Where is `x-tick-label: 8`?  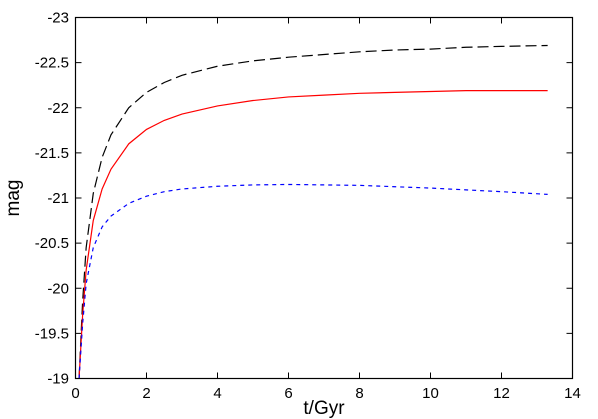
x-tick-label: 8 is located at coordinates (359, 393).